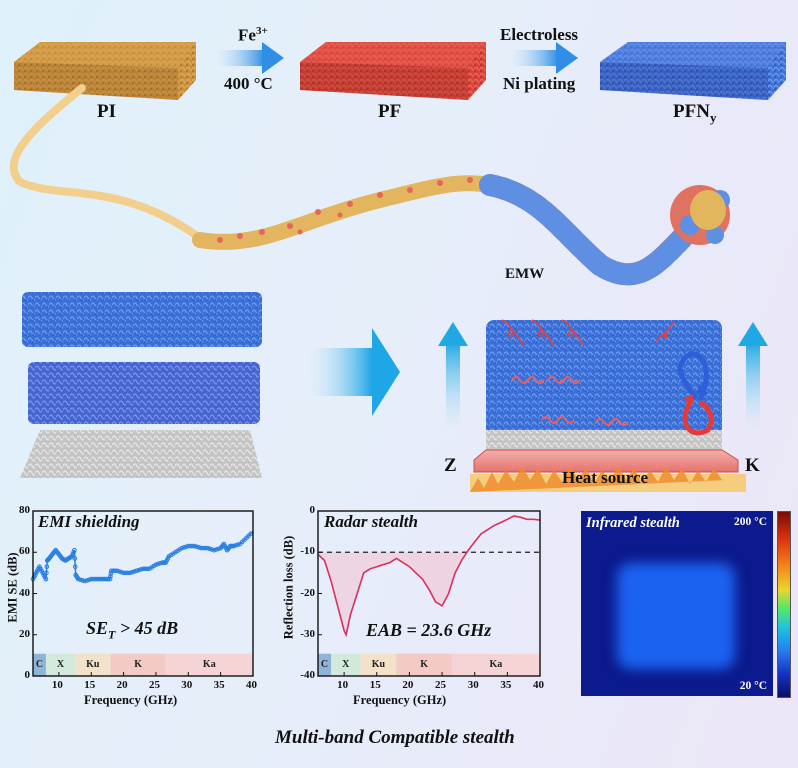  Describe the element at coordinates (606, 396) in the screenshot. I see `assembled-foam` at that location.